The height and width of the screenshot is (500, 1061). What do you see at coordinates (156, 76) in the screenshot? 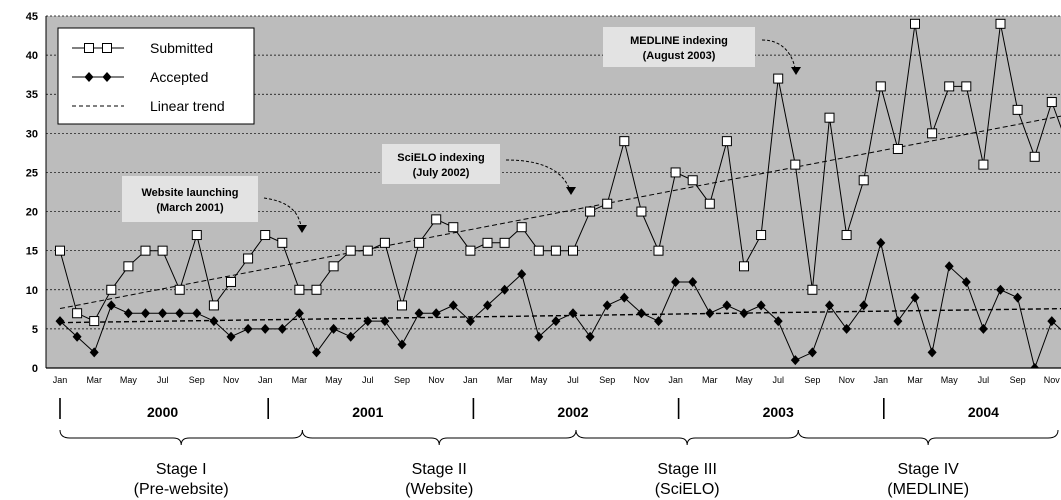
I see `legend: Submitted Accepted Linear trend` at bounding box center [156, 76].